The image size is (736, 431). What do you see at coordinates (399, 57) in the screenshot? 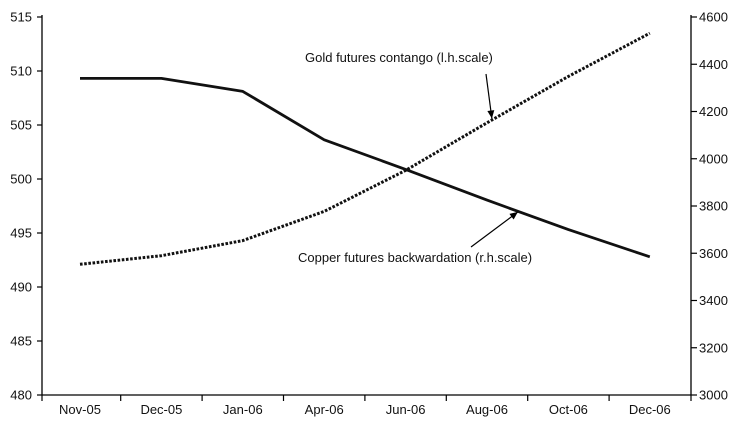
I see `gold-annotation-label: Gold futures contango (l.h.scale)` at bounding box center [399, 57].